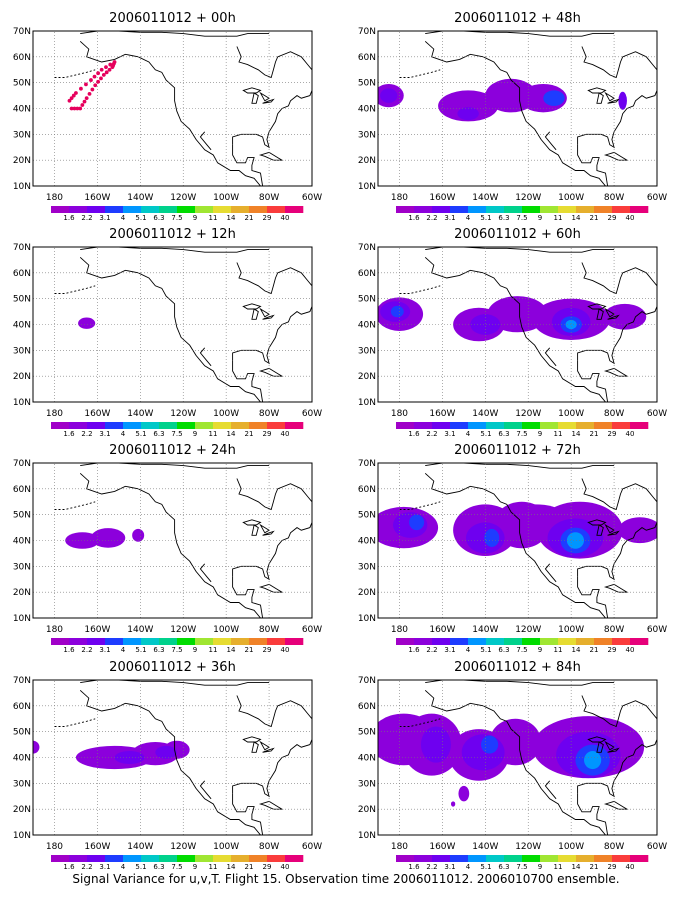 The height and width of the screenshot is (900, 692). Describe the element at coordinates (226, 630) in the screenshot. I see `lon-tick-label: 100W` at that location.